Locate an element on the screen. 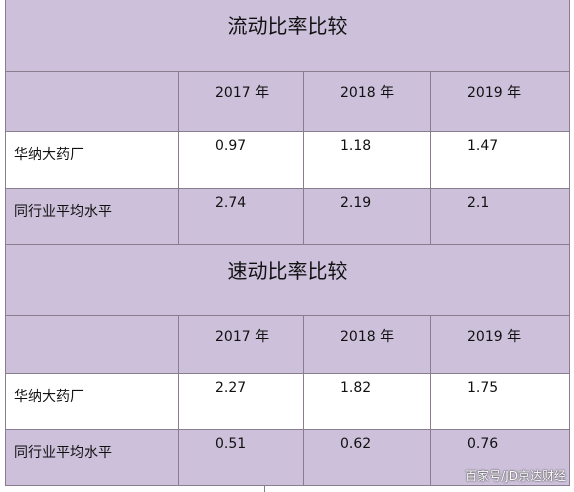  value-cell: 2.27 is located at coordinates (241, 401).